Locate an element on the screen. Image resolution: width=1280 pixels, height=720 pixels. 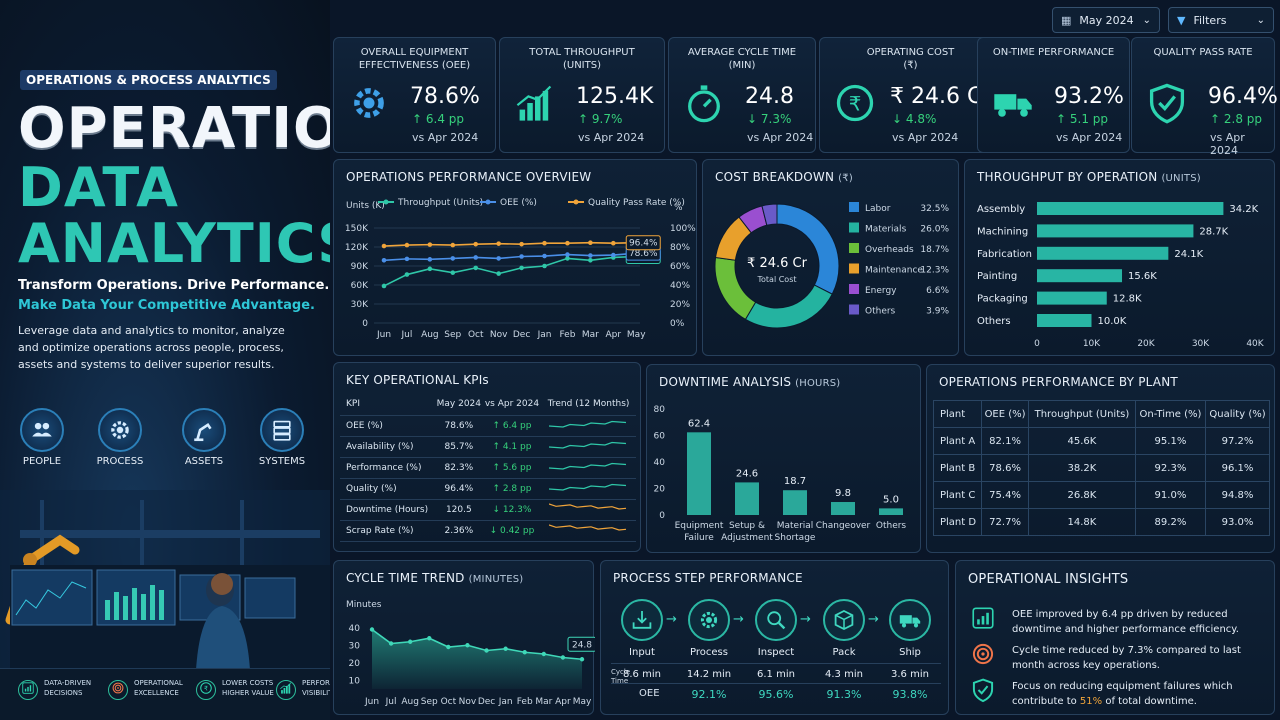
process-step-process is located at coordinates (709, 620).